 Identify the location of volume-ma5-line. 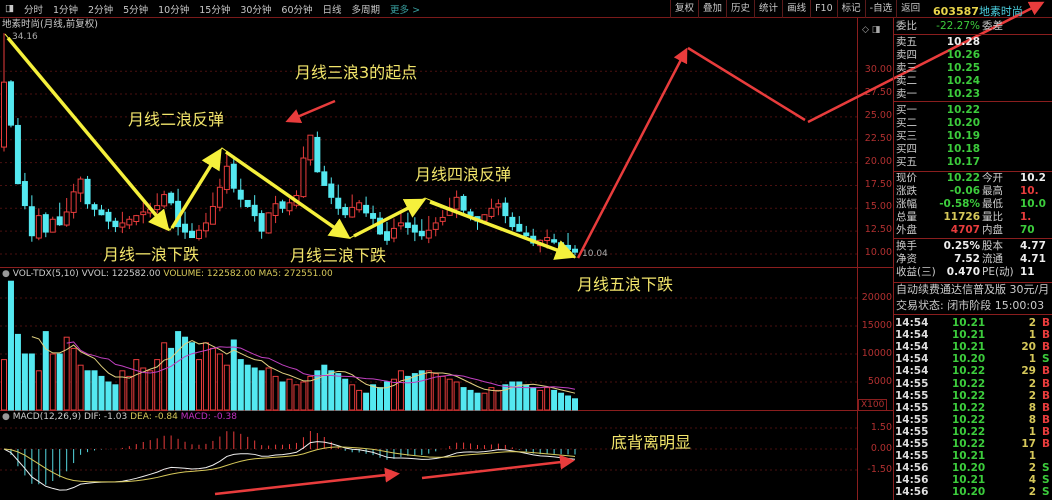
(303, 365).